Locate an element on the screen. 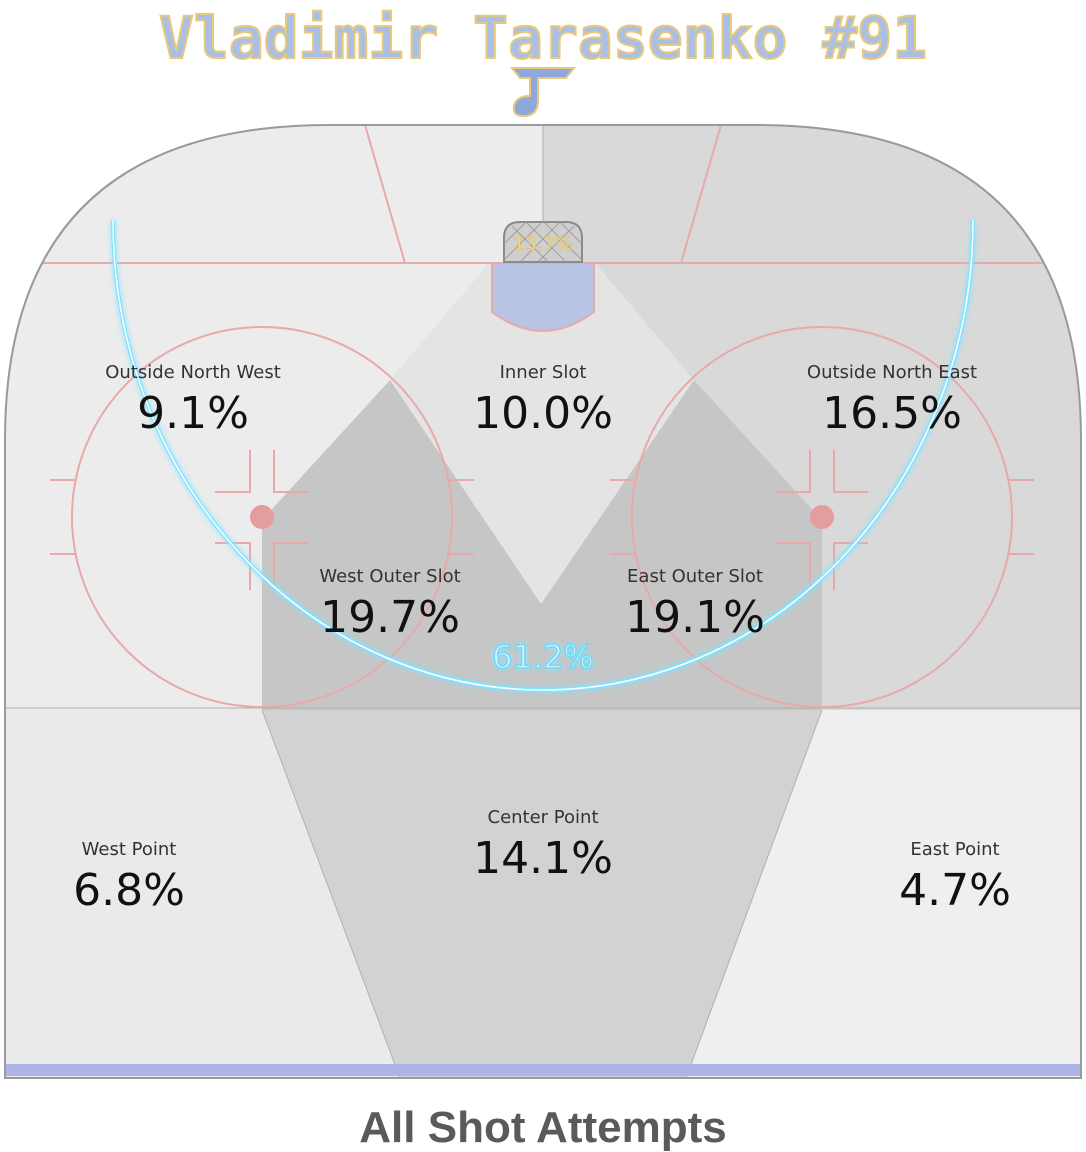 This screenshot has width=1086, height=1152. net-annotation: 13.7% is located at coordinates (543, 244).